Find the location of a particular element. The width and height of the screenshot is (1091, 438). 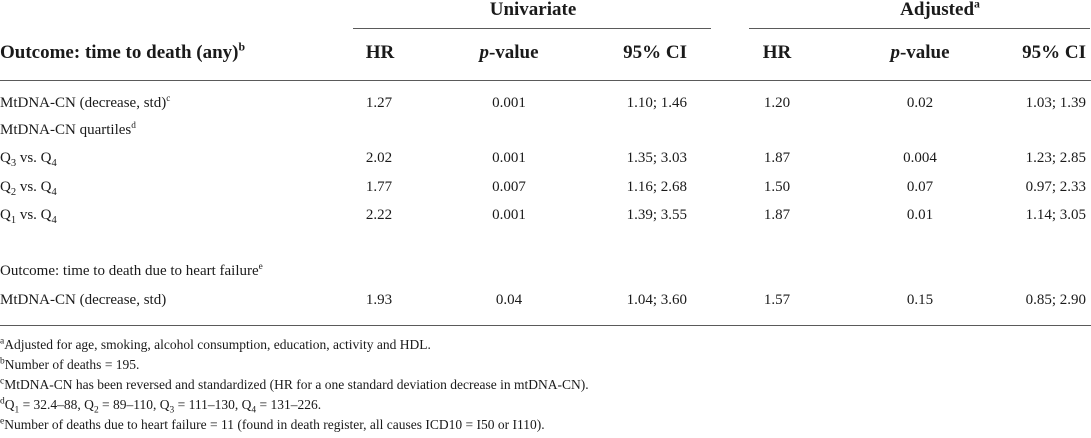

cell-pvalue-adjusted: 0.004 is located at coordinates (920, 158).